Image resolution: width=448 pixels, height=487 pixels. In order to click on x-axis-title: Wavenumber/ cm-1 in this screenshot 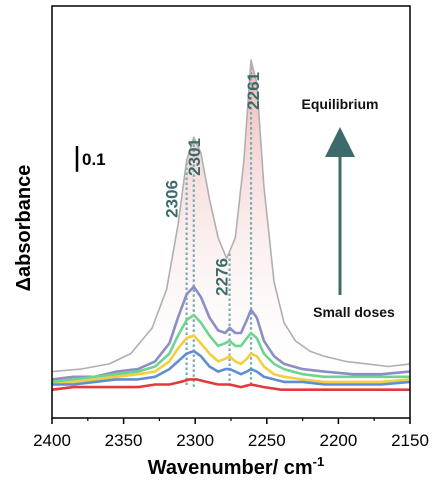, I will do `click(236, 466)`.